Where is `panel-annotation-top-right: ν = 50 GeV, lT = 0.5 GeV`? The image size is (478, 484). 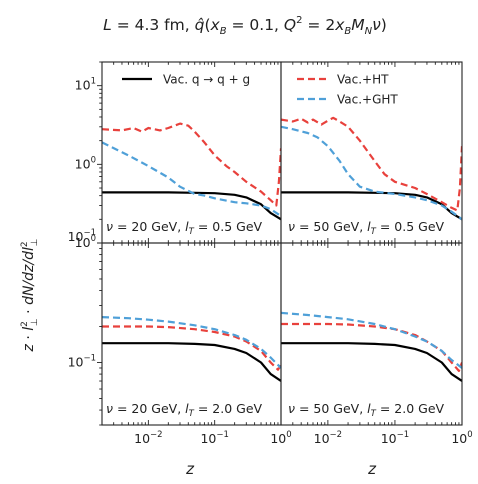
panel-annotation-top-right: ν = 50 GeV, lT = 0.5 GeV is located at coordinates (366, 228).